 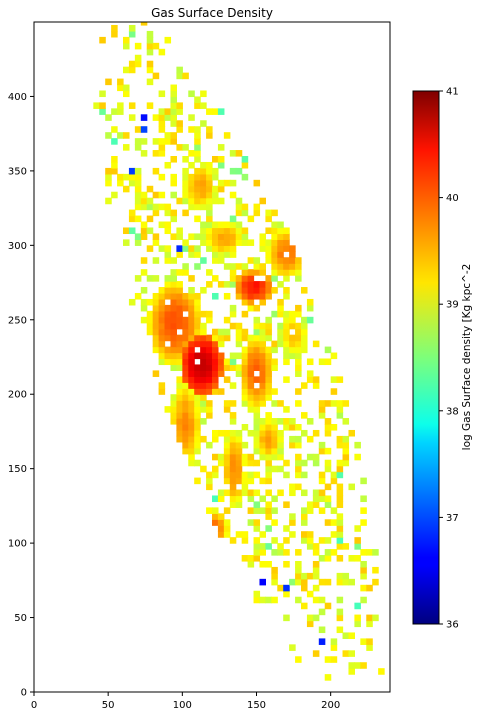 What do you see at coordinates (21, 395) in the screenshot?
I see `y-axis: 0 50 100 150 200 250 300 350 400` at bounding box center [21, 395].